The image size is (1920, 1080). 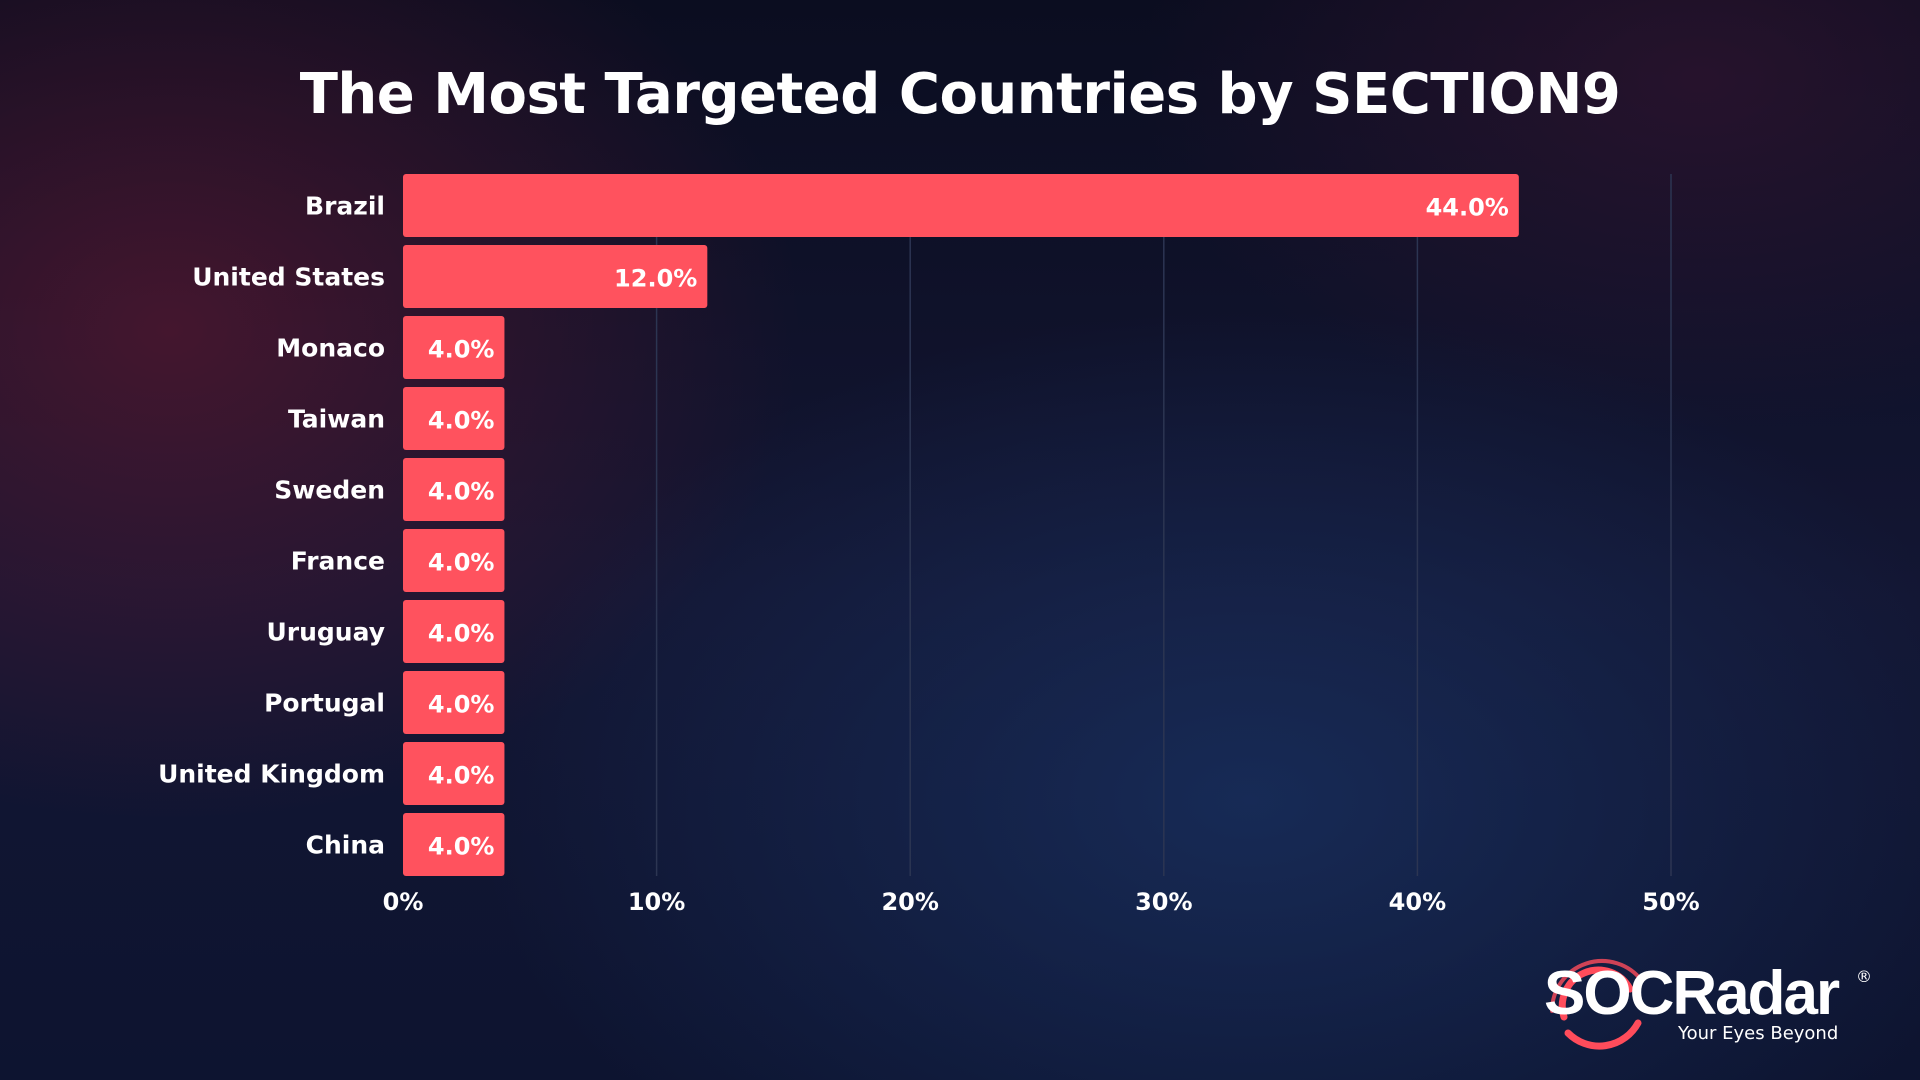 I want to click on chart-title: The Most Targeted Countries by SECTION9, so click(x=960, y=94).